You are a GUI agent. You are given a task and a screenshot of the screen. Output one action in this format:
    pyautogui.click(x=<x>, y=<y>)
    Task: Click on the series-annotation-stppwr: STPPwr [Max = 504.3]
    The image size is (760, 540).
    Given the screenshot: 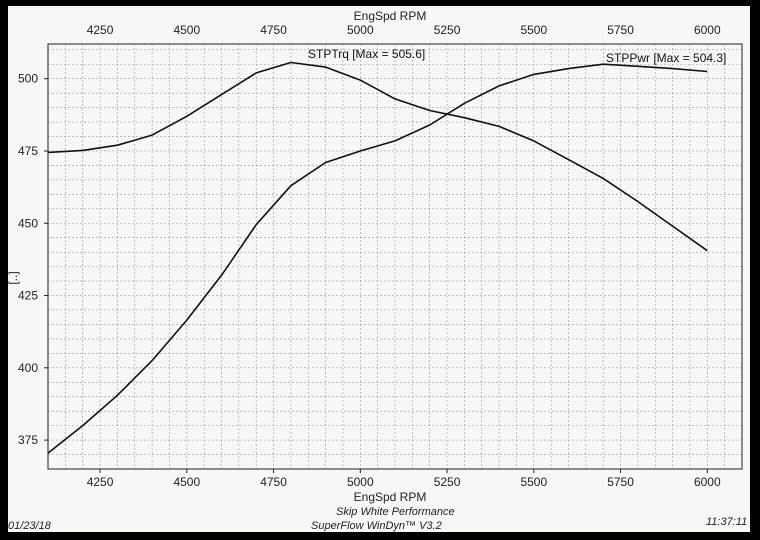 What is the action you would take?
    pyautogui.click(x=666, y=58)
    